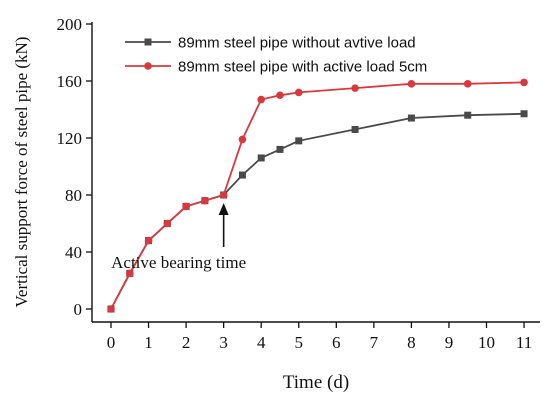 The height and width of the screenshot is (404, 550). I want to click on y-tick-label: 40, so click(73, 252).